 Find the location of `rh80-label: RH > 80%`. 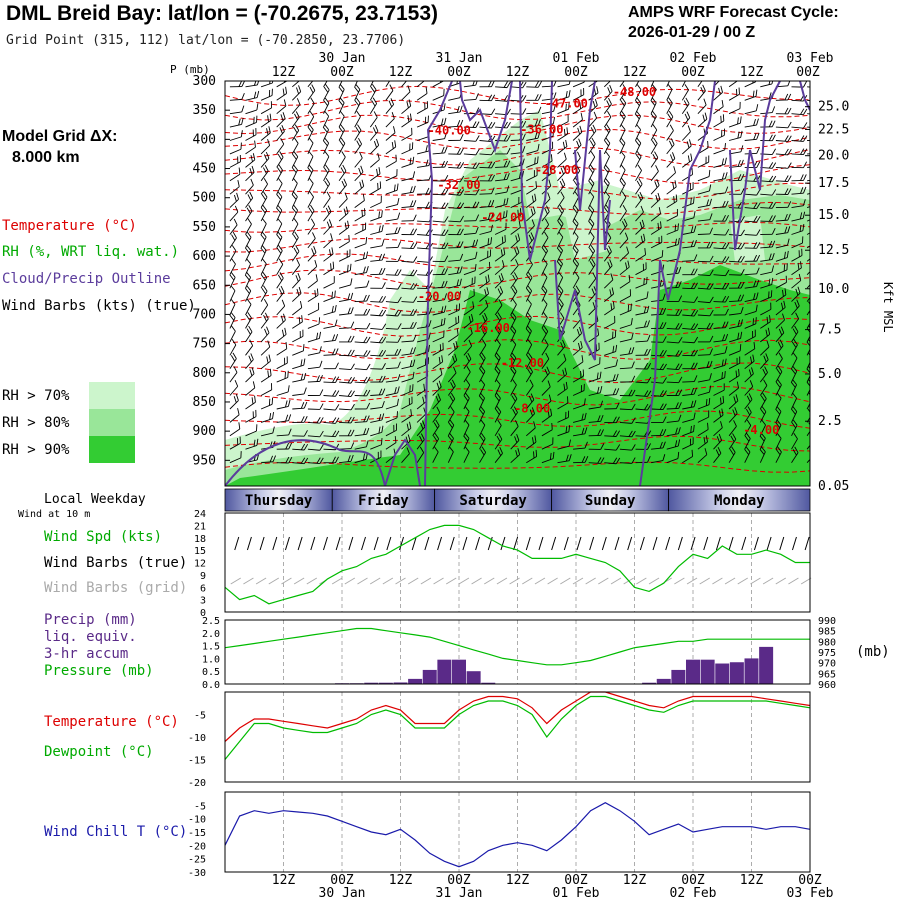

rh80-label: RH > 80% is located at coordinates (36, 423).